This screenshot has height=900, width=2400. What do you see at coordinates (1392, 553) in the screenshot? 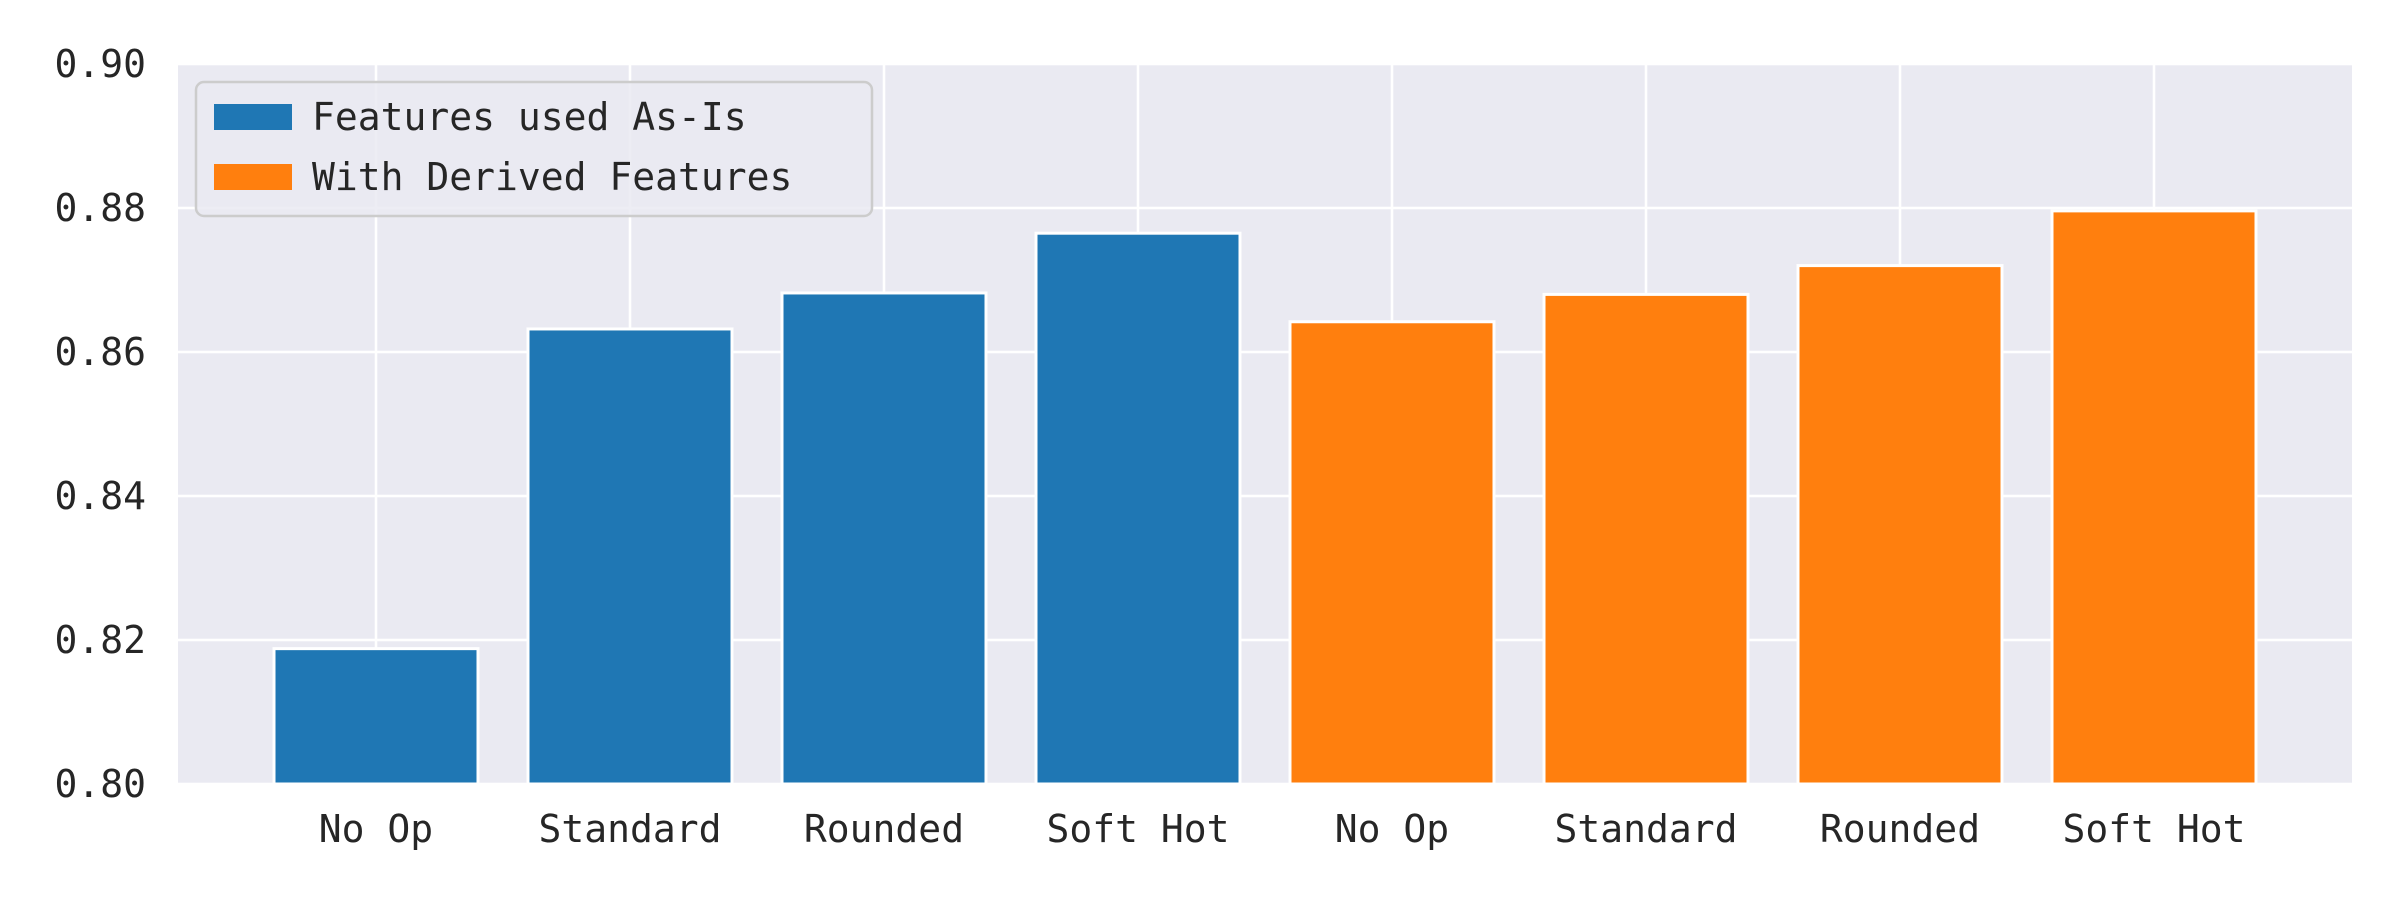
I see `bar-derived-no-op` at bounding box center [1392, 553].